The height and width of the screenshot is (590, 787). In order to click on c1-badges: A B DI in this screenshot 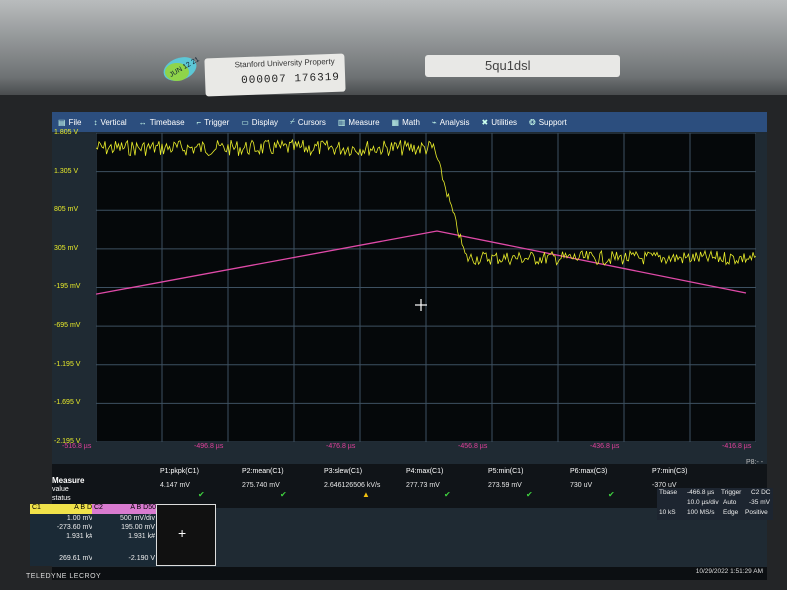, I will do `click(84, 507)`.